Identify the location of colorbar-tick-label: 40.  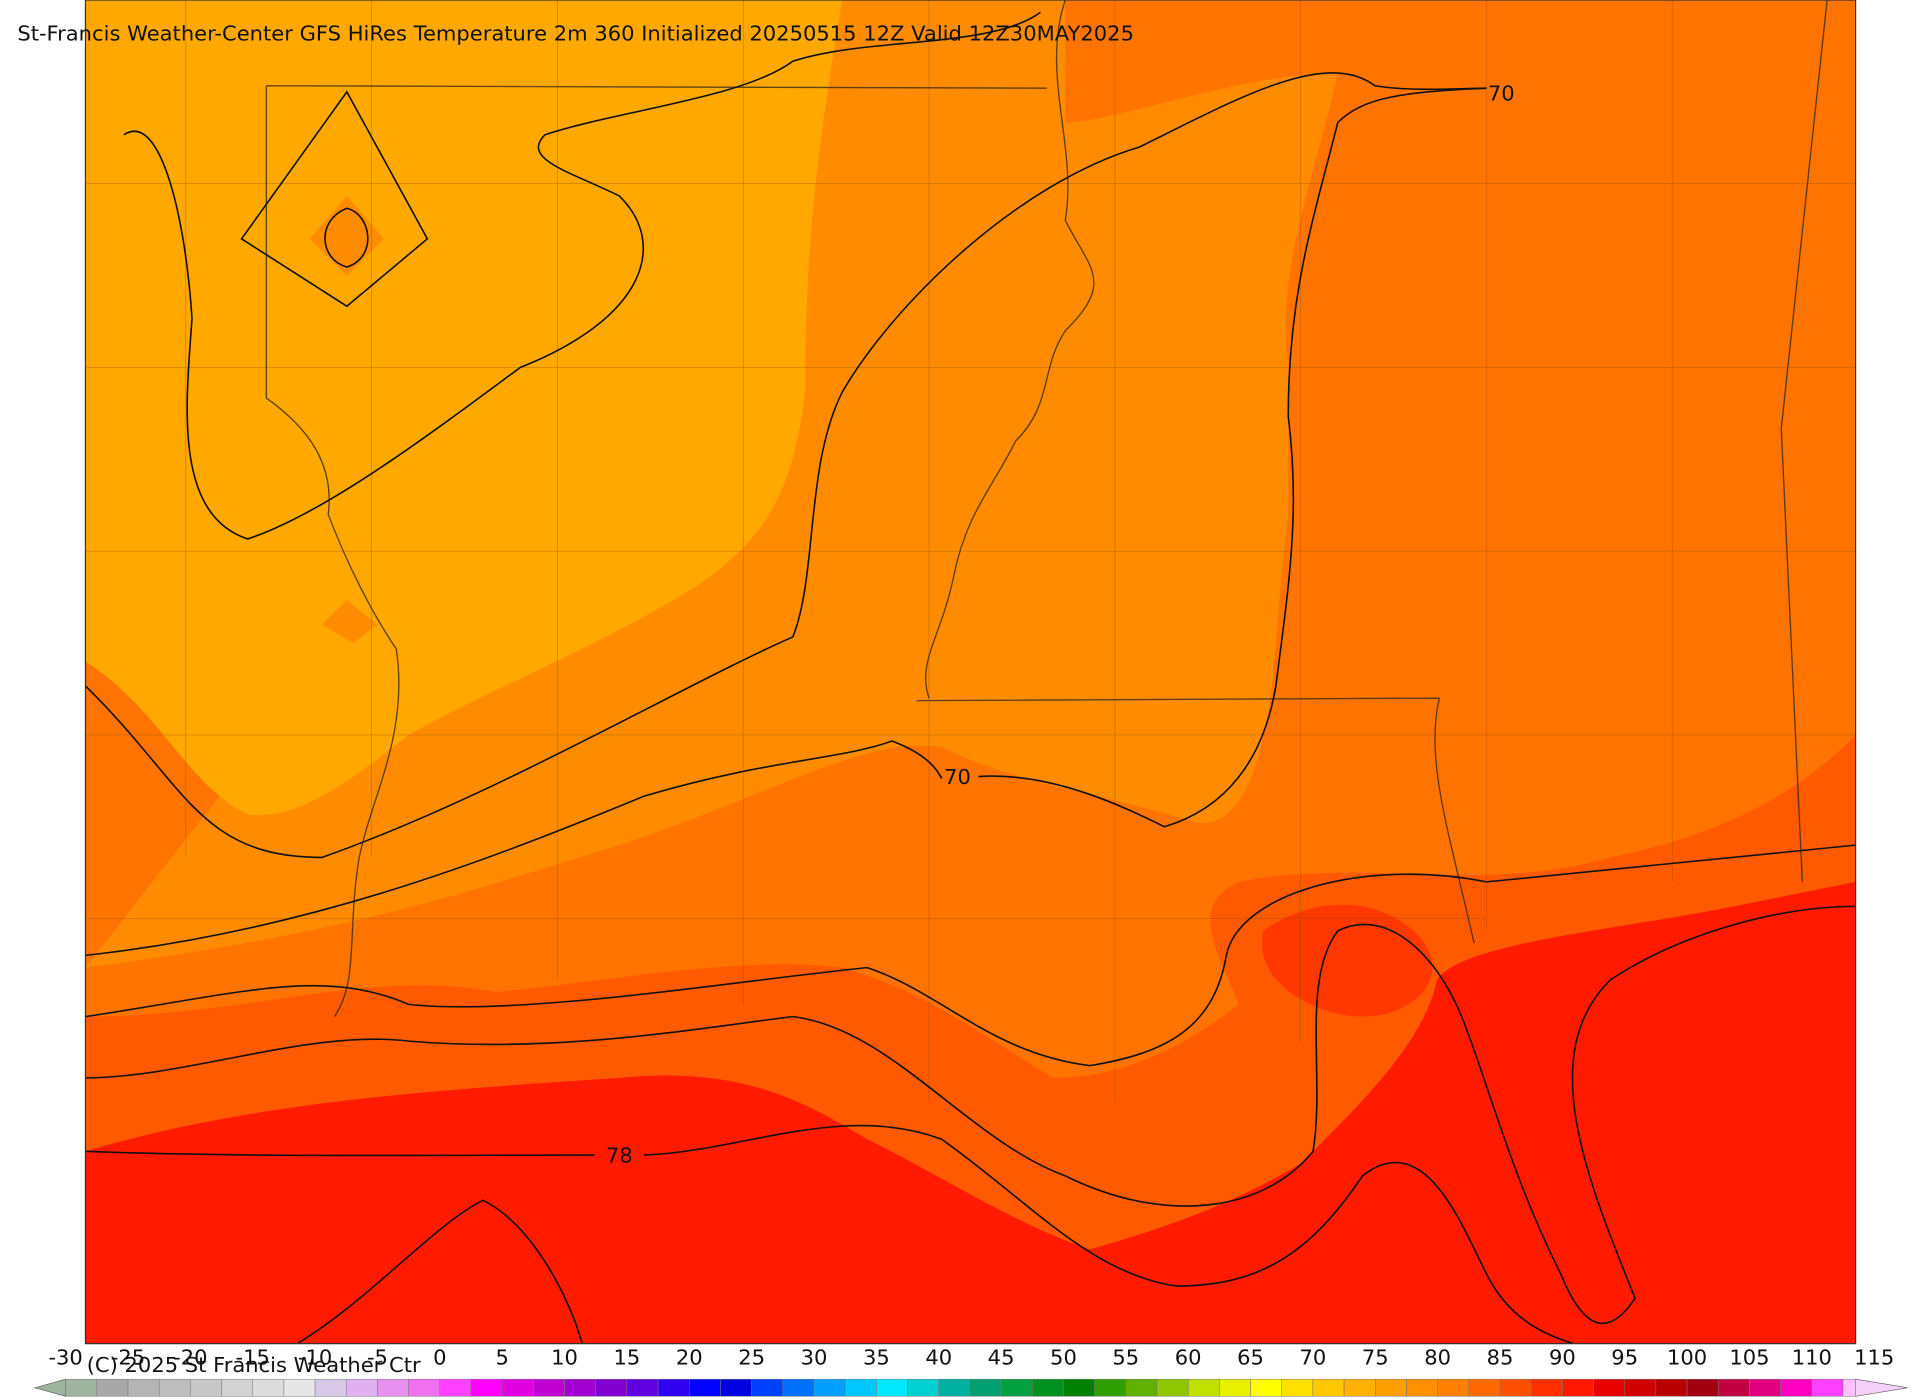
(938, 1358).